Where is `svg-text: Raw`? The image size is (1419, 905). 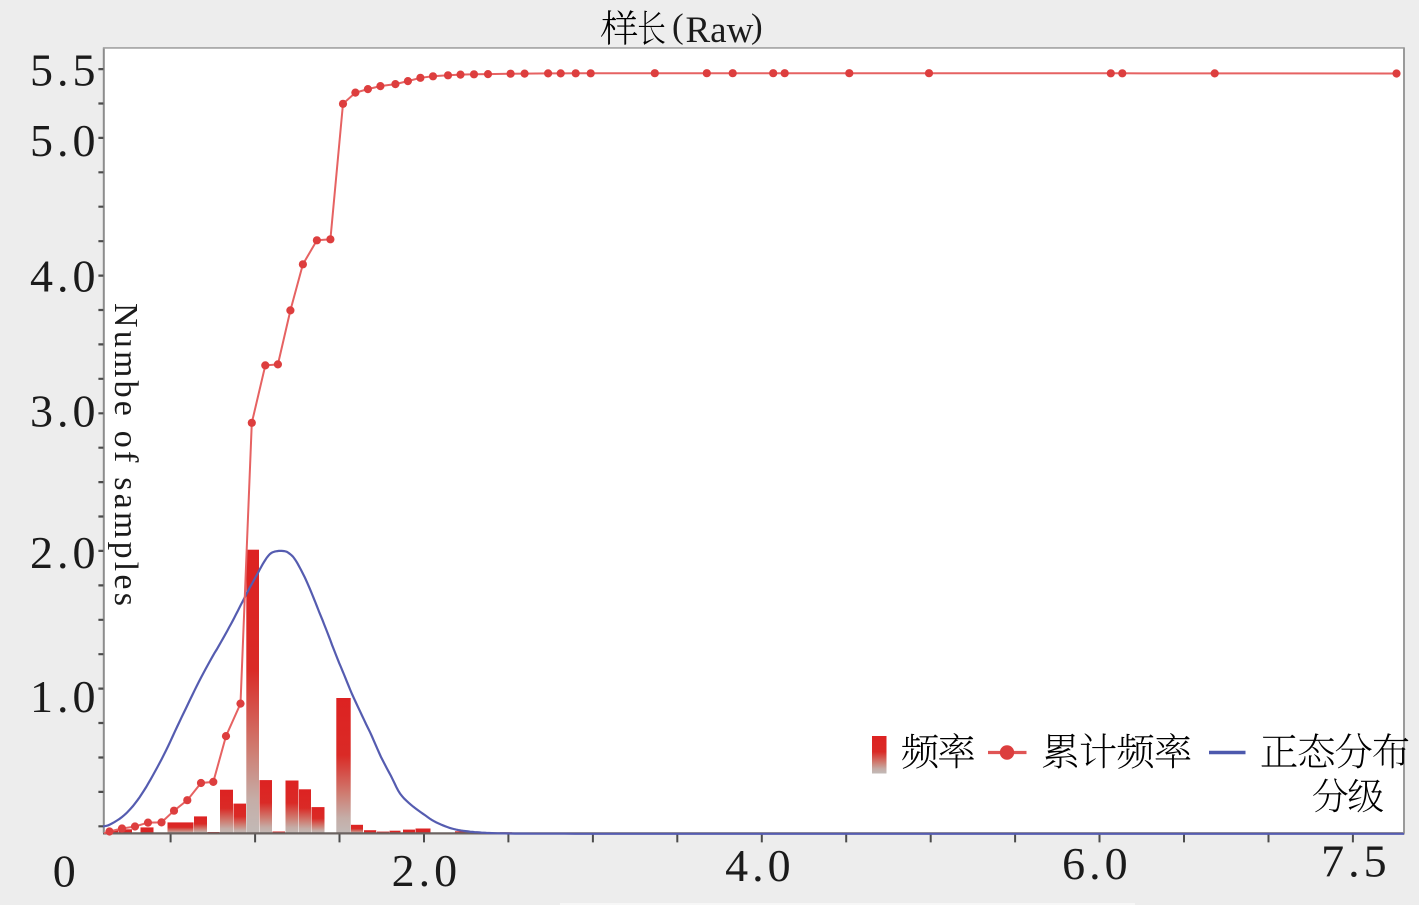 svg-text: Raw is located at coordinates (720, 30).